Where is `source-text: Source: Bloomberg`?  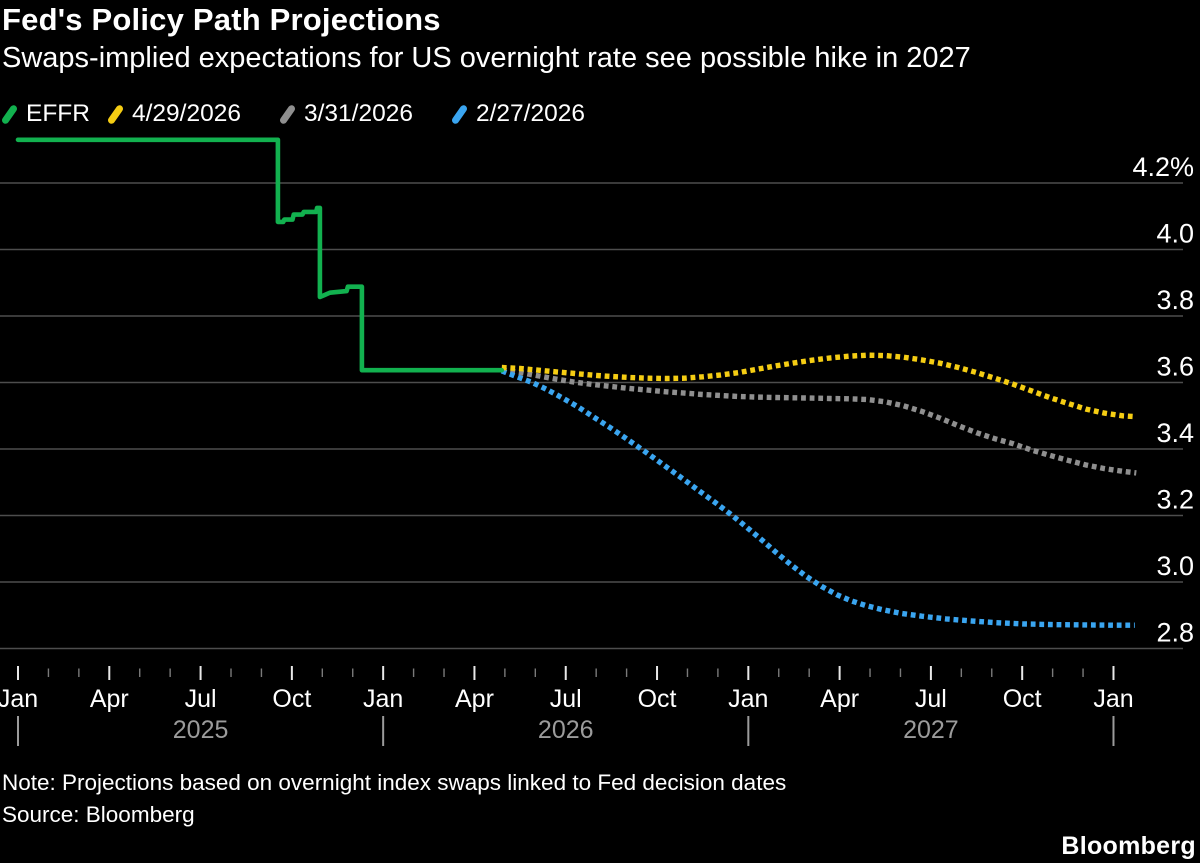
source-text: Source: Bloomberg is located at coordinates (98, 814).